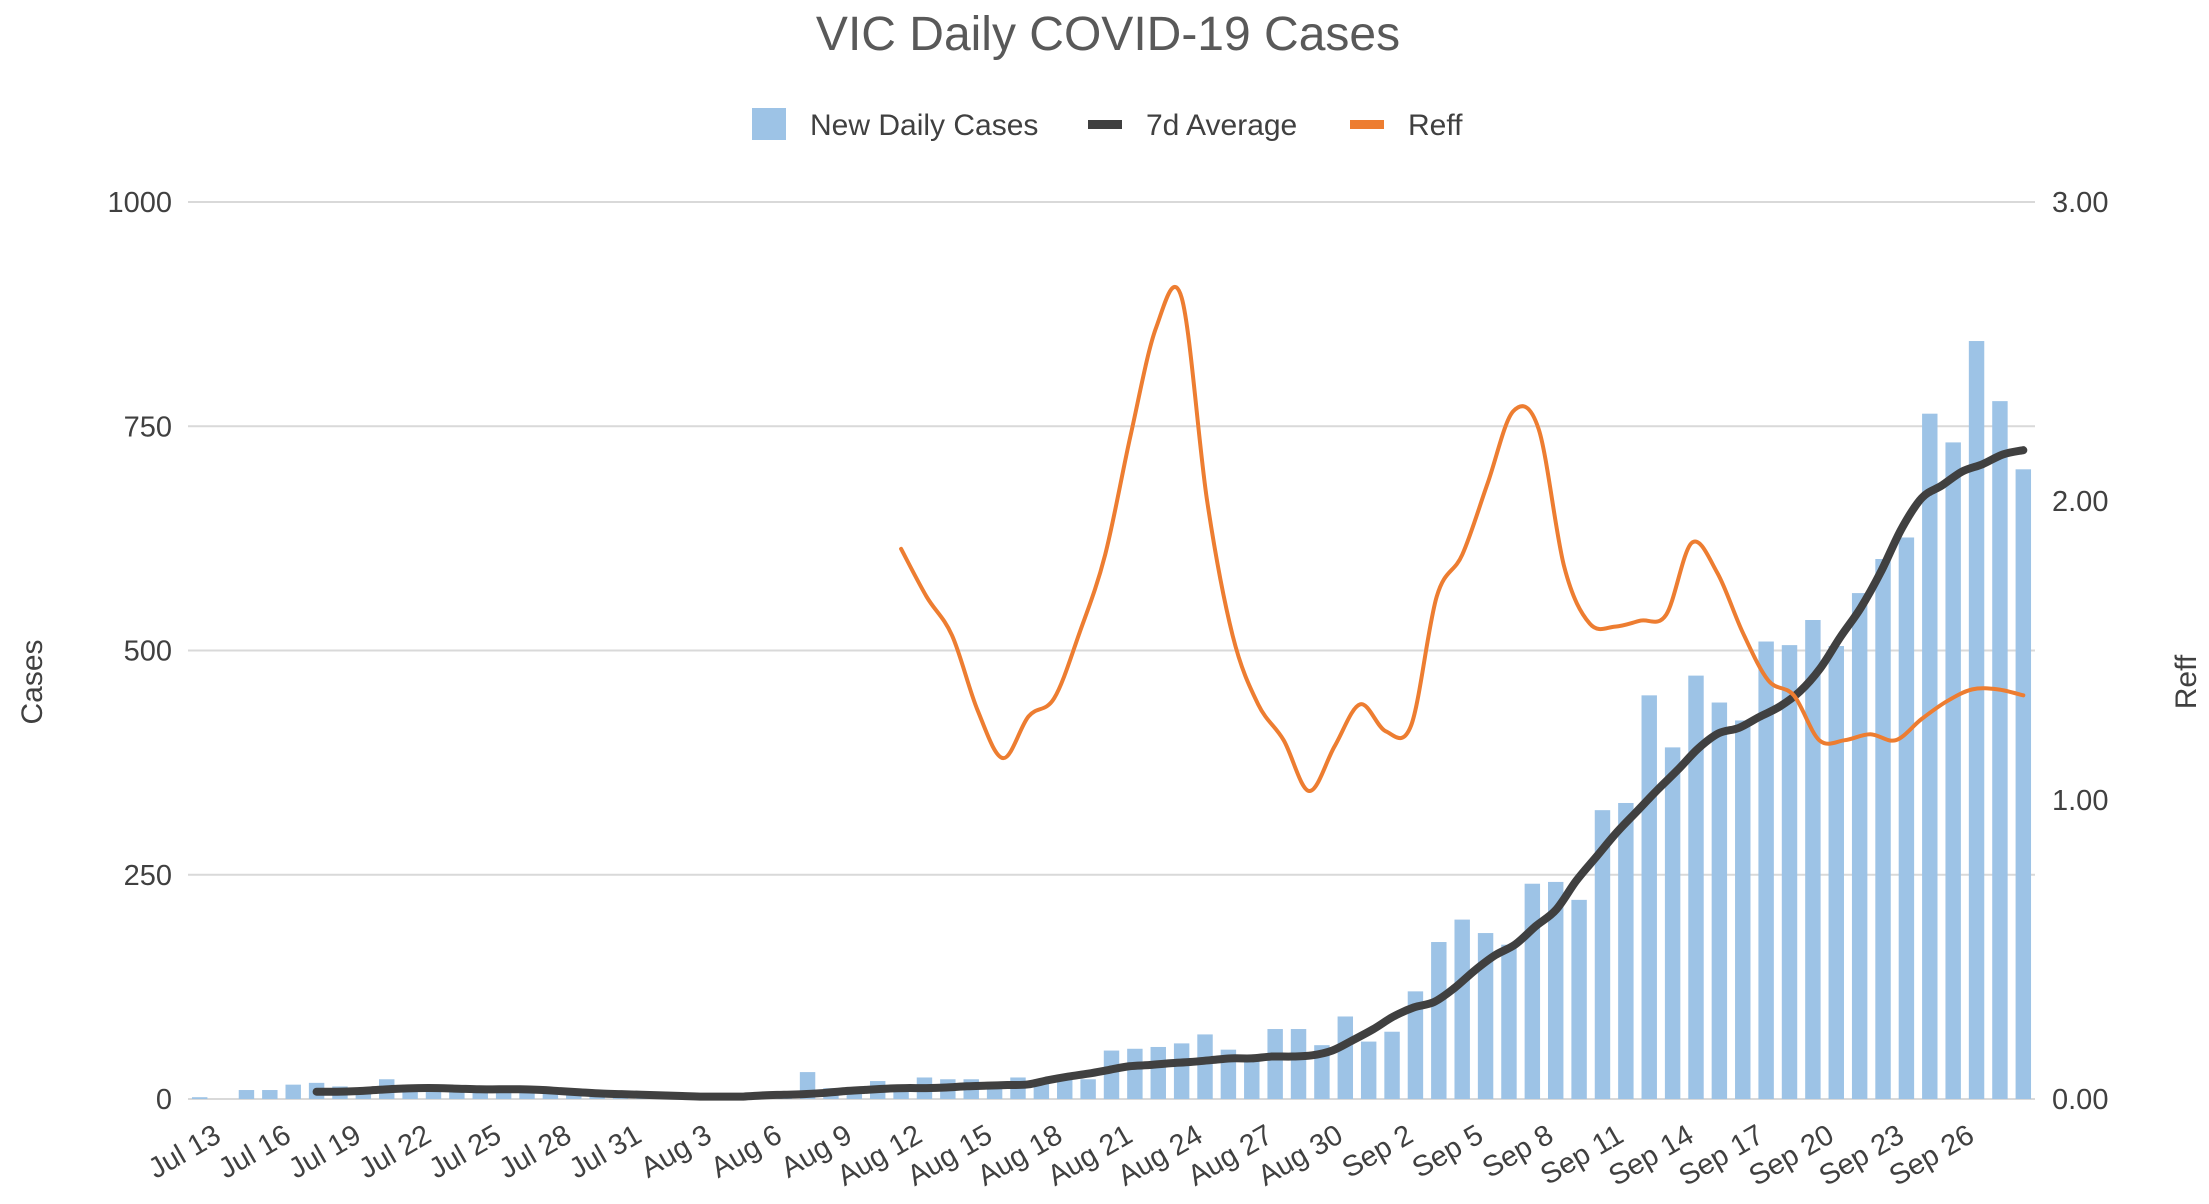  What do you see at coordinates (2186, 681) in the screenshot?
I see `y-axis-title-right: Reff` at bounding box center [2186, 681].